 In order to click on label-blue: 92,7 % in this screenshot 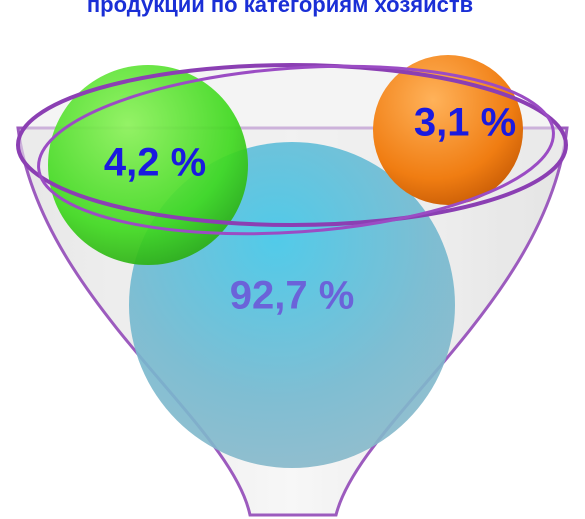, I will do `click(292, 296)`.